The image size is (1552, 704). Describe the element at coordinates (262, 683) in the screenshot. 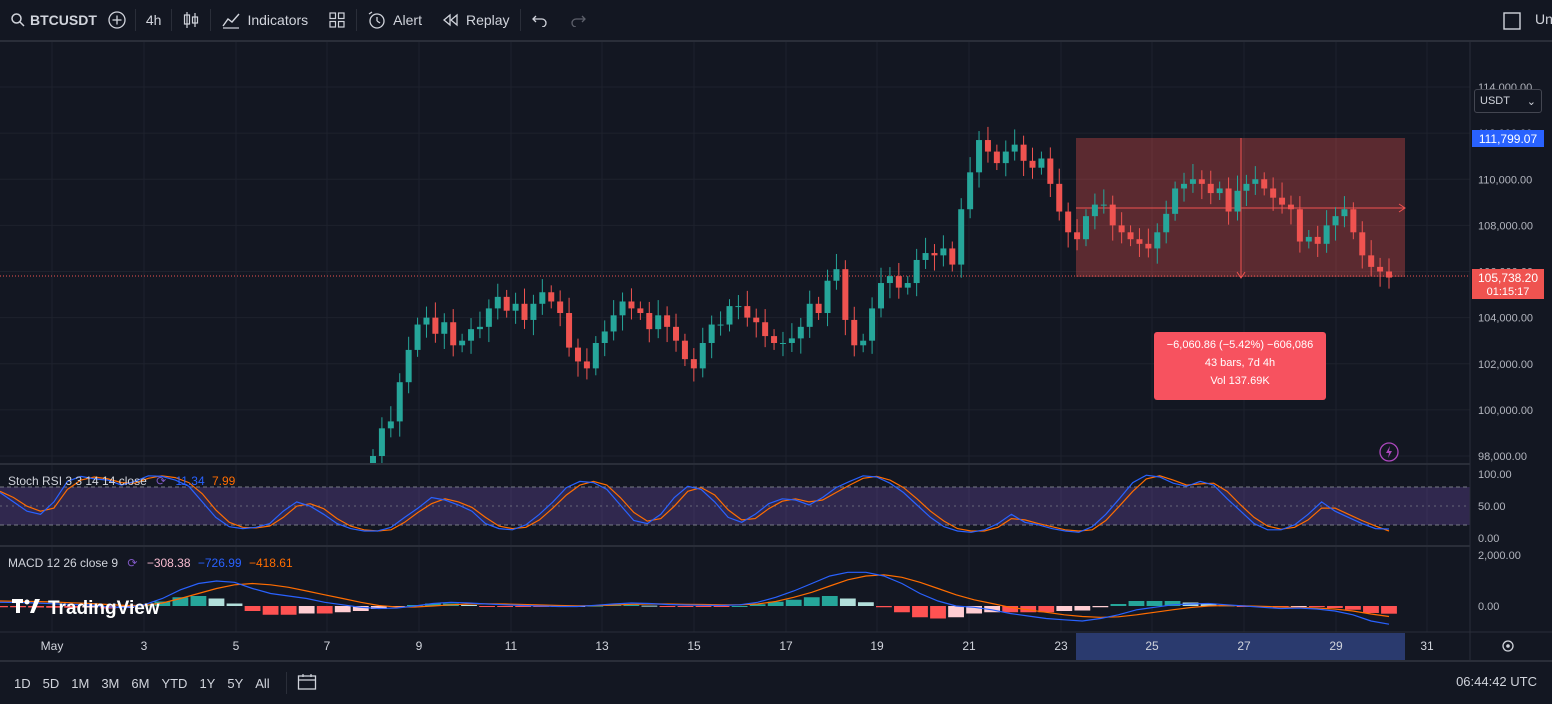

I see `range-all: All` at that location.